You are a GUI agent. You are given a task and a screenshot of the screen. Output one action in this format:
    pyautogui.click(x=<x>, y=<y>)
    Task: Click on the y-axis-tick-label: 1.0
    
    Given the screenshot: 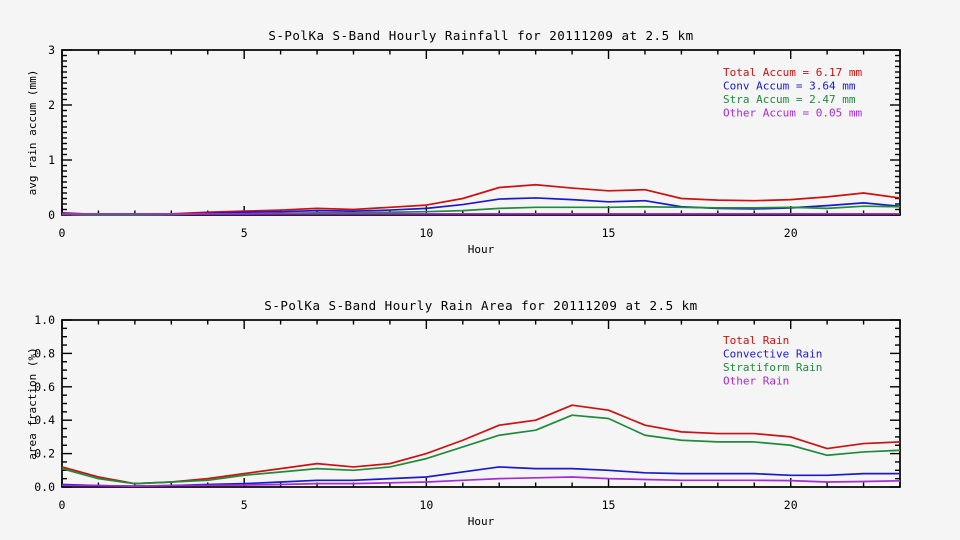 What is the action you would take?
    pyautogui.click(x=44, y=320)
    